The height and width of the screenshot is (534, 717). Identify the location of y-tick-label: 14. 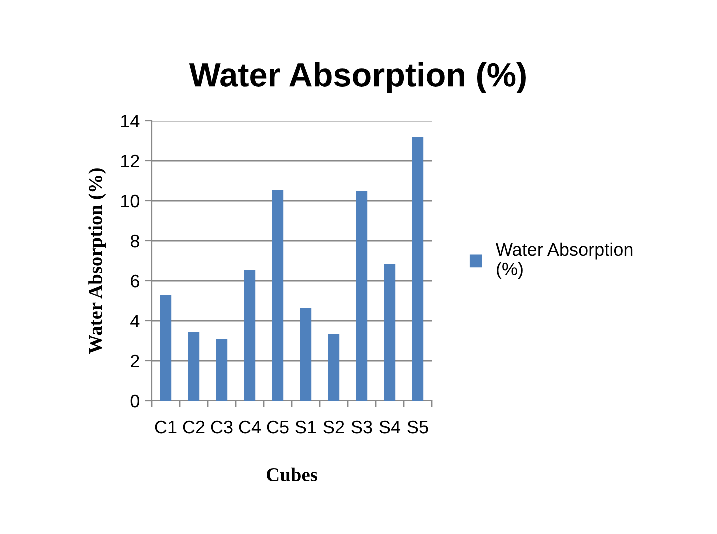
(130, 121).